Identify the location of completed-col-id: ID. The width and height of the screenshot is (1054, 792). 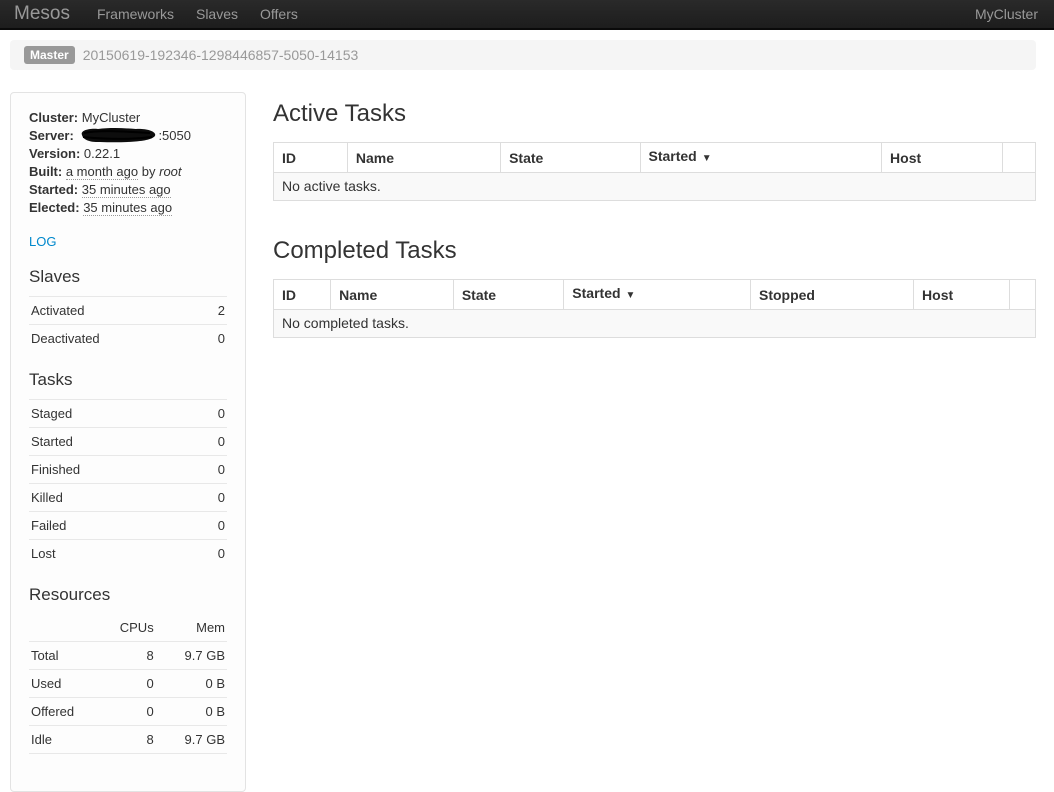
(302, 294).